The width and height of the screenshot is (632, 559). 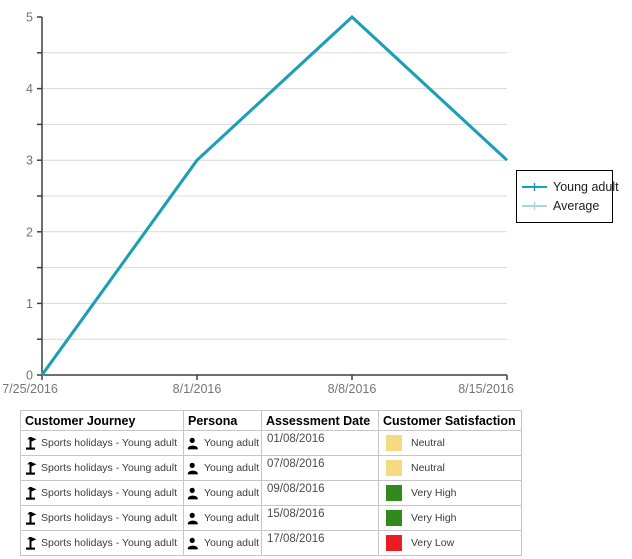 What do you see at coordinates (433, 543) in the screenshot?
I see `satisfaction-label: Very Low` at bounding box center [433, 543].